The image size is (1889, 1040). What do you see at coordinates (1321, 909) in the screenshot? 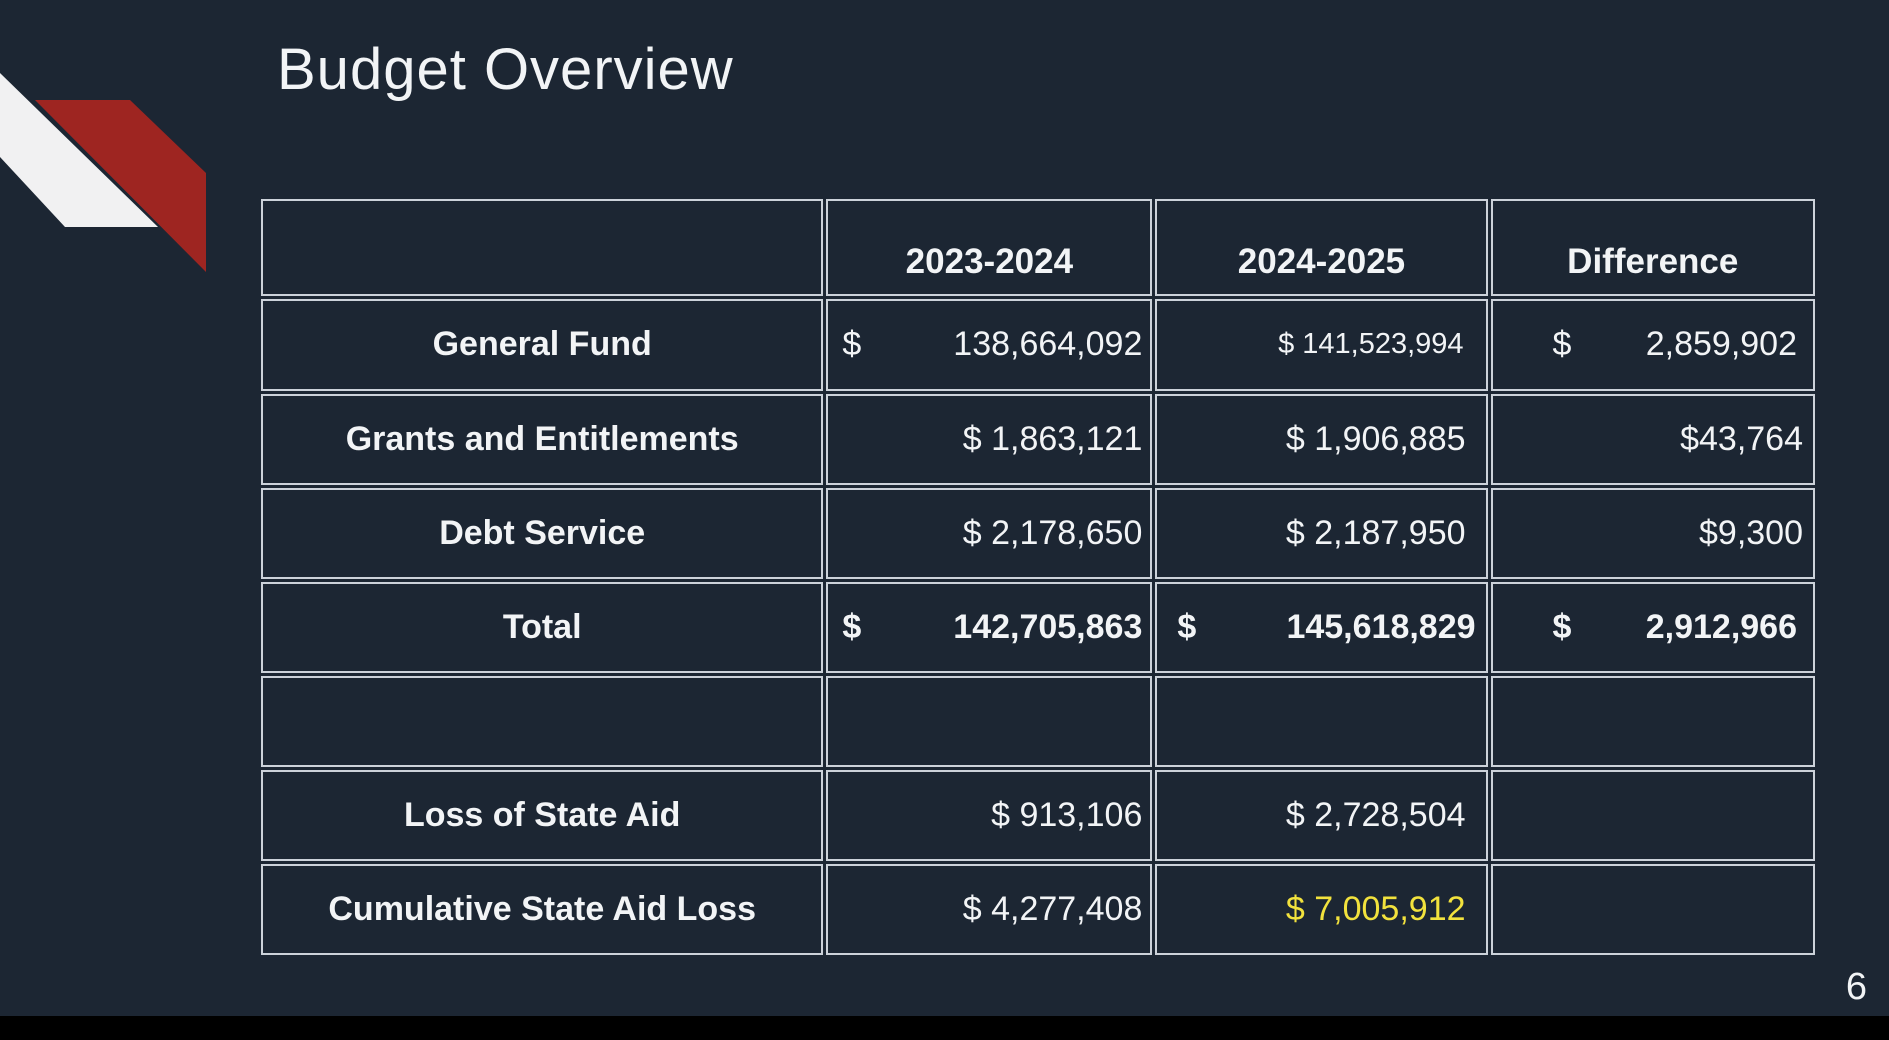
I see `cell-2024-2025-highlighted: $ 7,005,912` at bounding box center [1321, 909].